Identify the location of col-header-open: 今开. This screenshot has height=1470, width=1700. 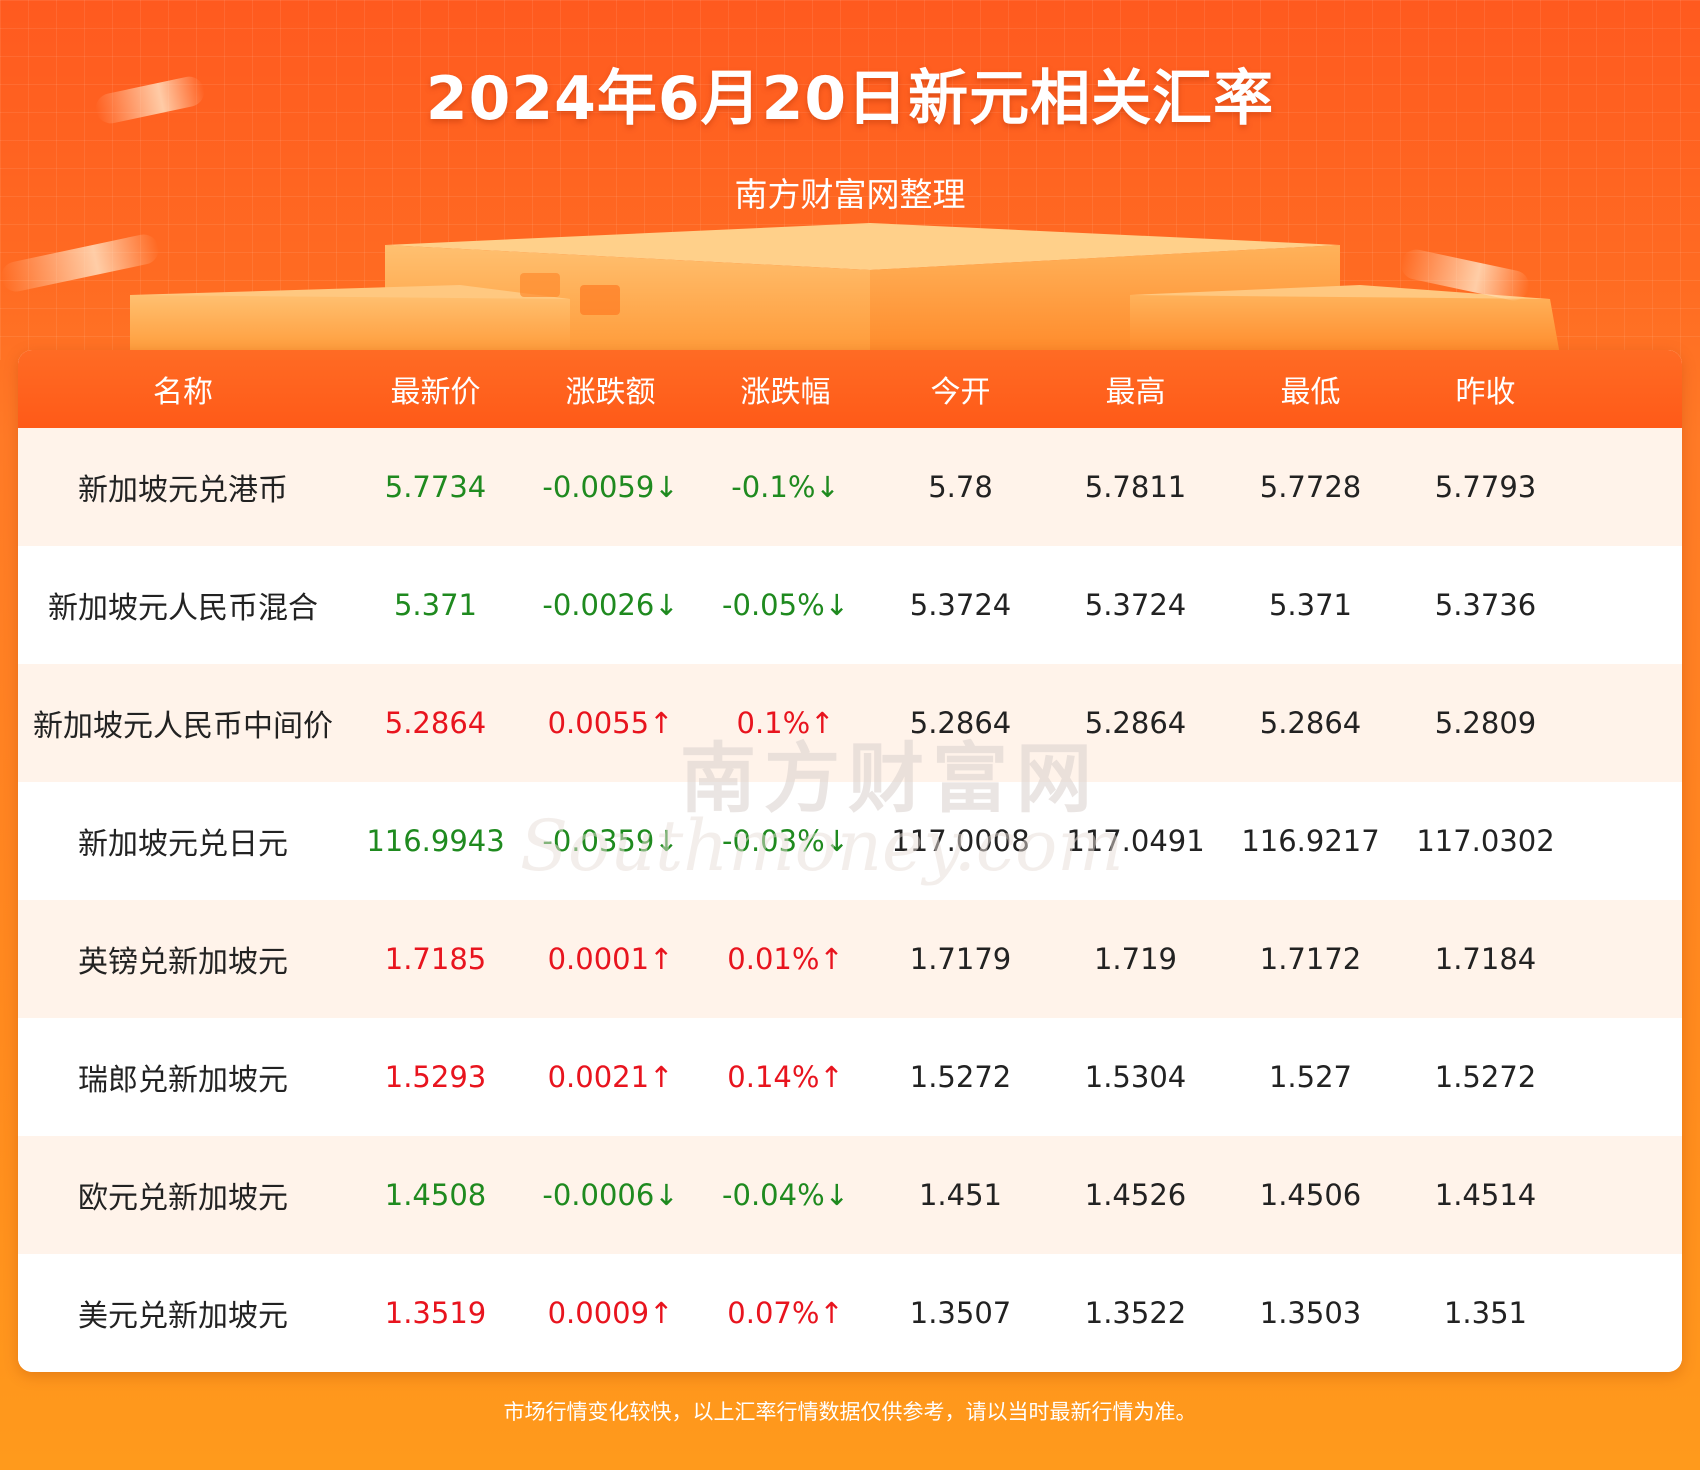
(960, 392).